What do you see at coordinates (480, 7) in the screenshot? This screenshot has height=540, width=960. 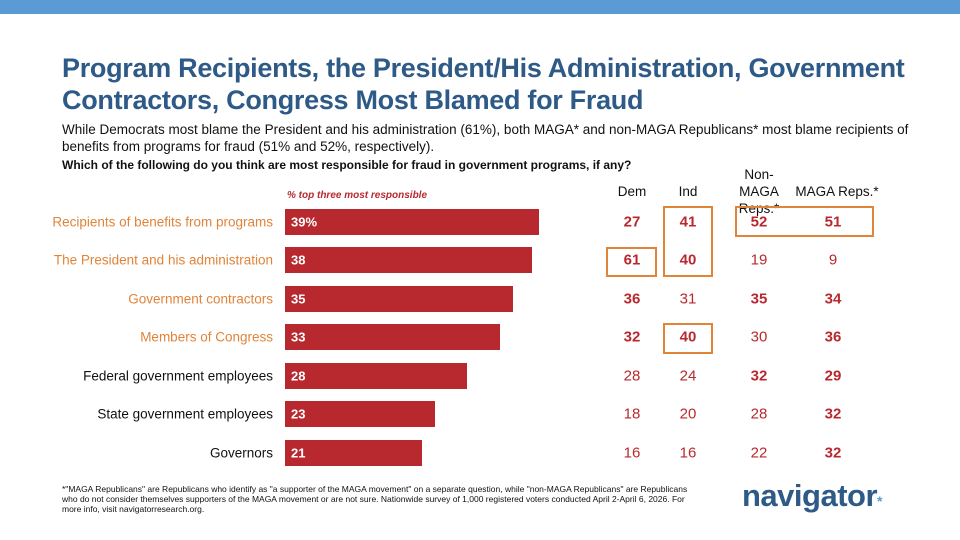 I see `top-bar` at bounding box center [480, 7].